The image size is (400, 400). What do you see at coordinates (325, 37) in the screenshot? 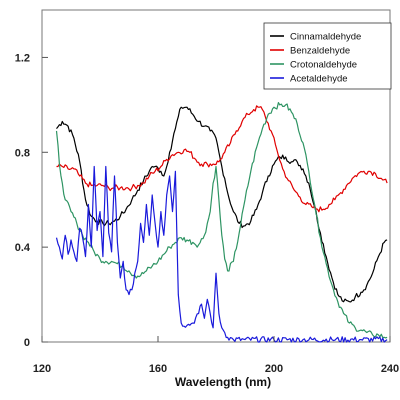
I see `legend-label: Cinnamaldehyde` at bounding box center [325, 37].